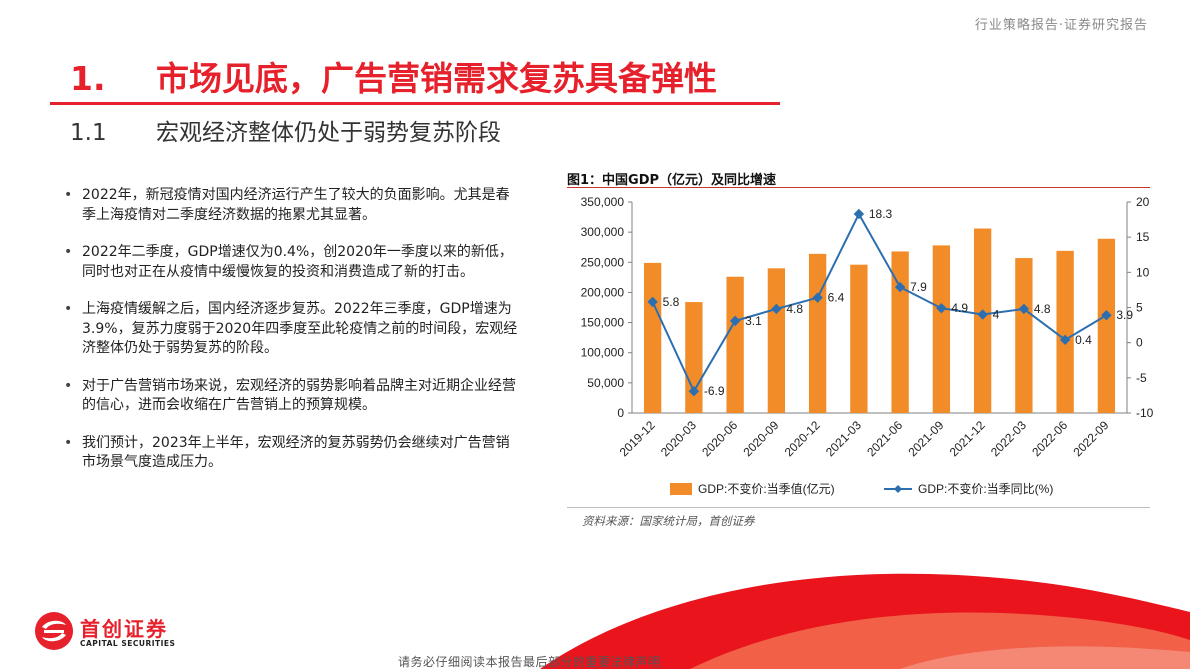 The height and width of the screenshot is (670, 1190). I want to click on growth-data-label: 18.3, so click(881, 214).